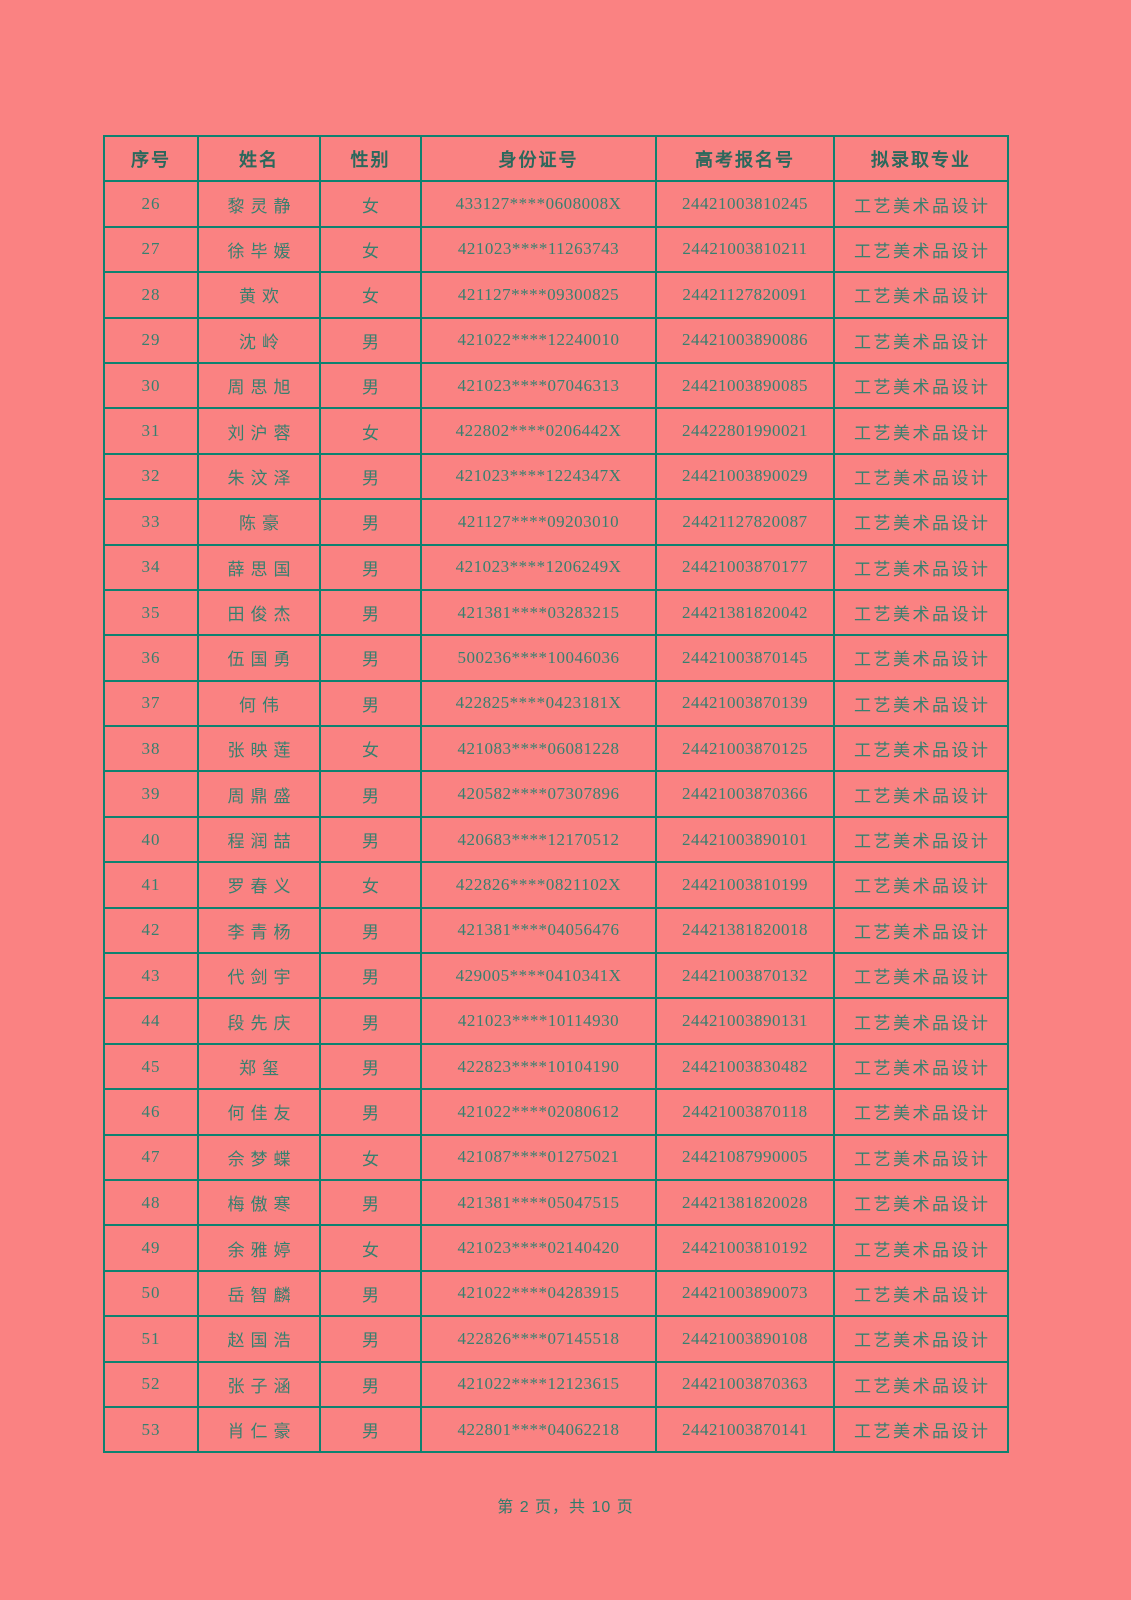 Image resolution: width=1131 pixels, height=1600 pixels. I want to click on cell-exam_number: 24421003870177, so click(745, 567).